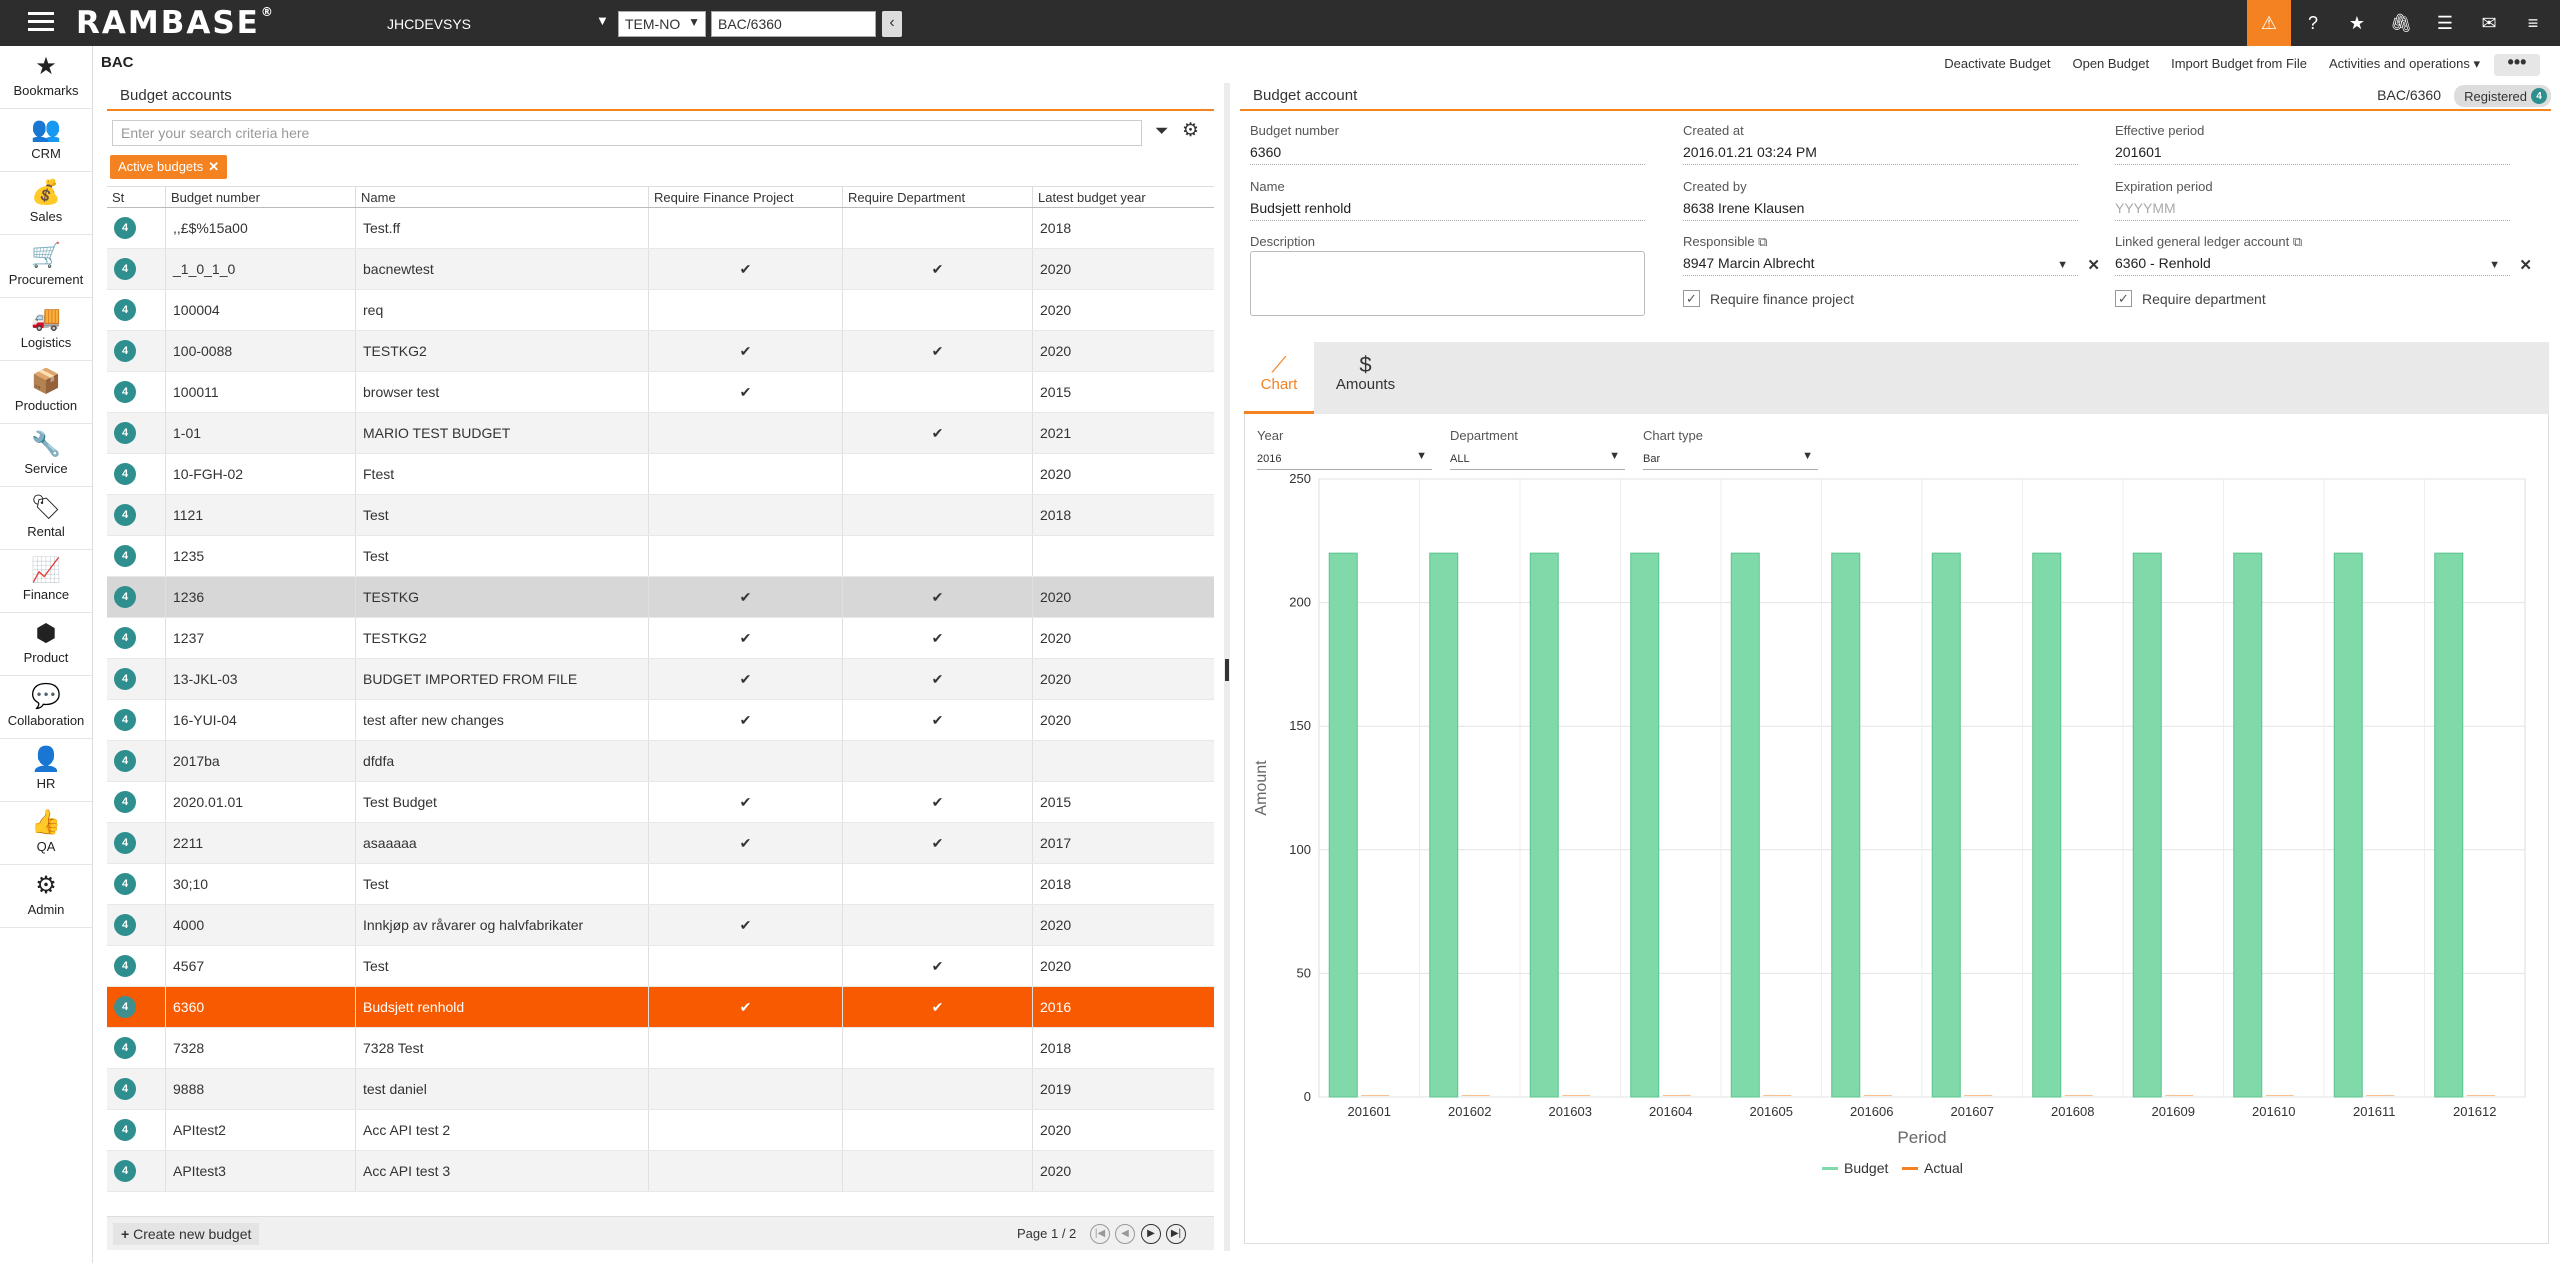 This screenshot has width=2560, height=1263. Describe the element at coordinates (1447, 144) in the screenshot. I see `budget-number-field: Budget number 6360` at that location.